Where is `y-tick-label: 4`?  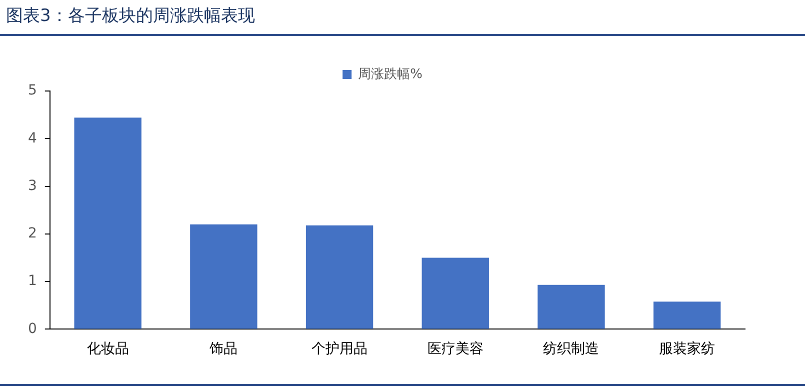 y-tick-label: 4 is located at coordinates (32, 138).